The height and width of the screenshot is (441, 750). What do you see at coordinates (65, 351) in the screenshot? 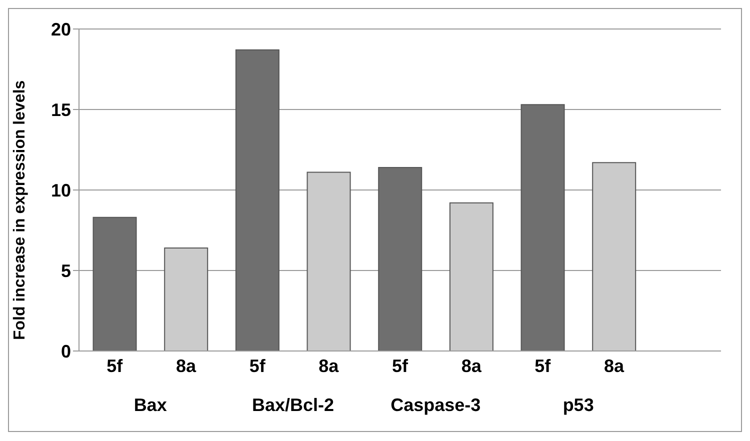
I see `y-tick-label: 0` at bounding box center [65, 351].